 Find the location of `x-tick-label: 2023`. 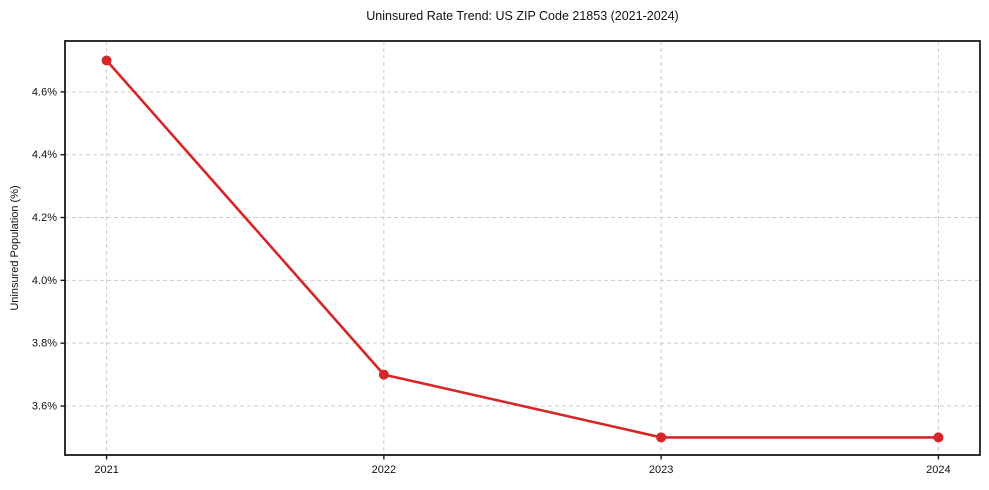

x-tick-label: 2023 is located at coordinates (661, 470).